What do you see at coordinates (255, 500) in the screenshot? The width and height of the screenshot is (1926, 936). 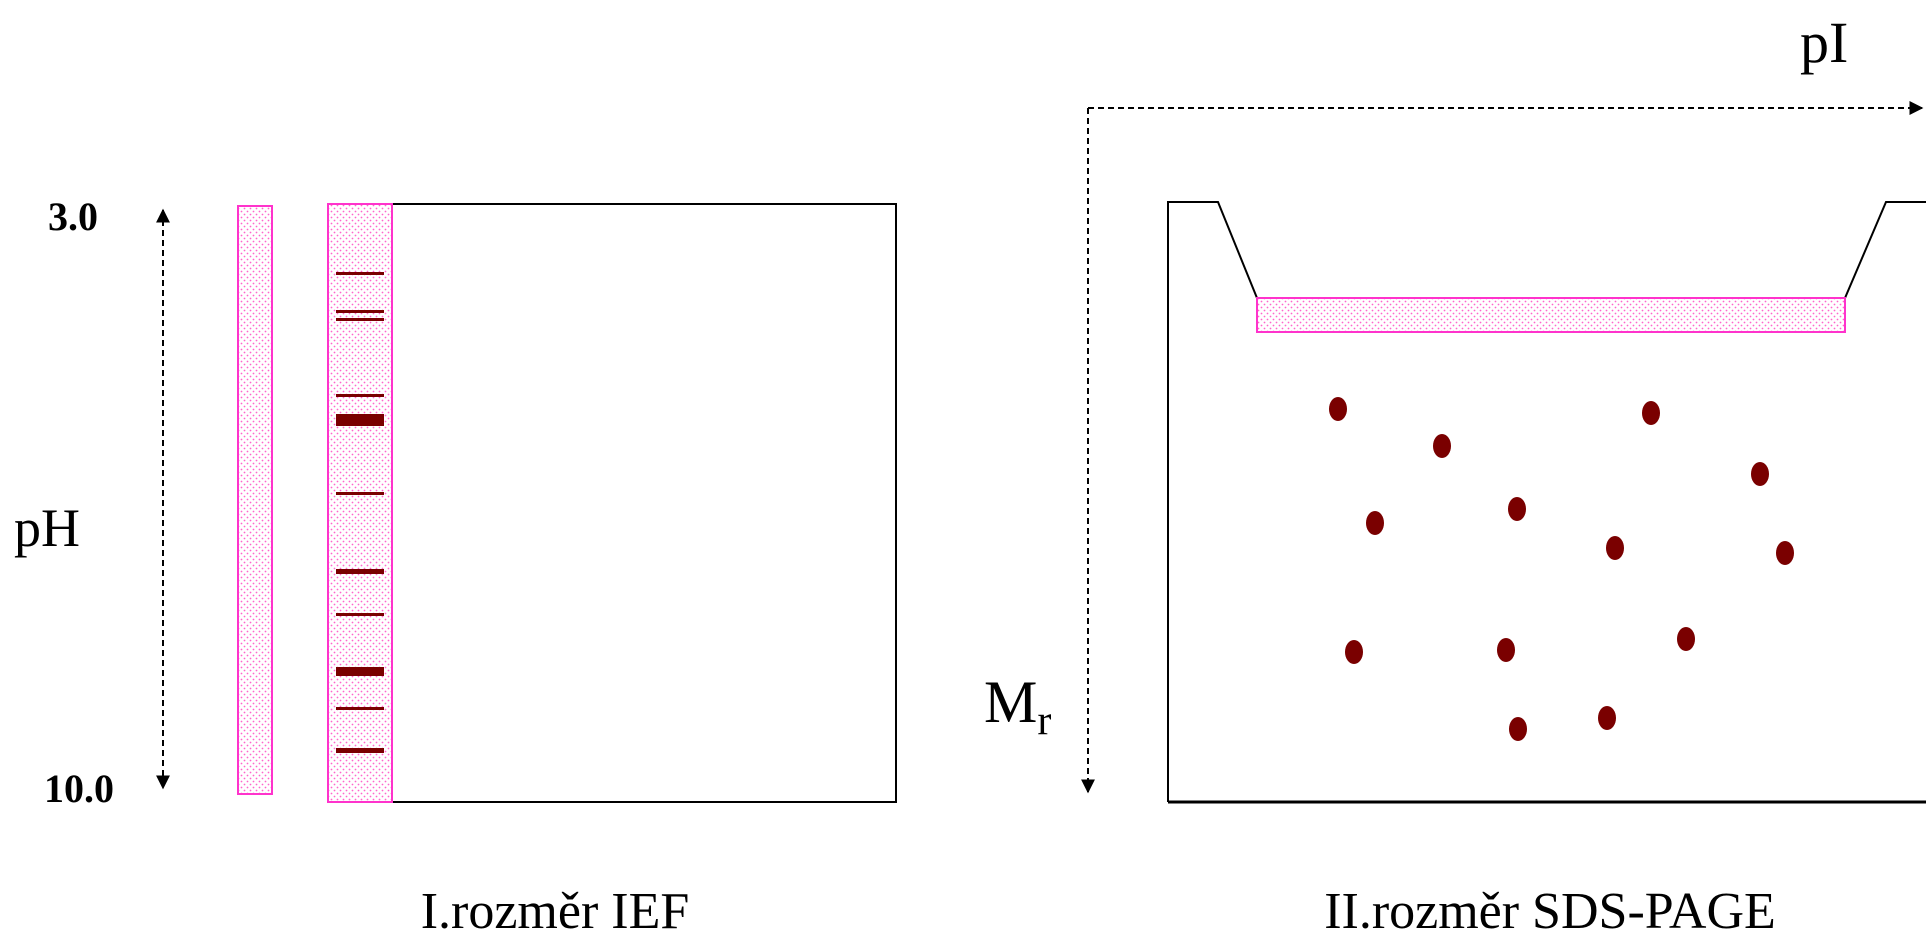 I see `ief-strip-single` at bounding box center [255, 500].